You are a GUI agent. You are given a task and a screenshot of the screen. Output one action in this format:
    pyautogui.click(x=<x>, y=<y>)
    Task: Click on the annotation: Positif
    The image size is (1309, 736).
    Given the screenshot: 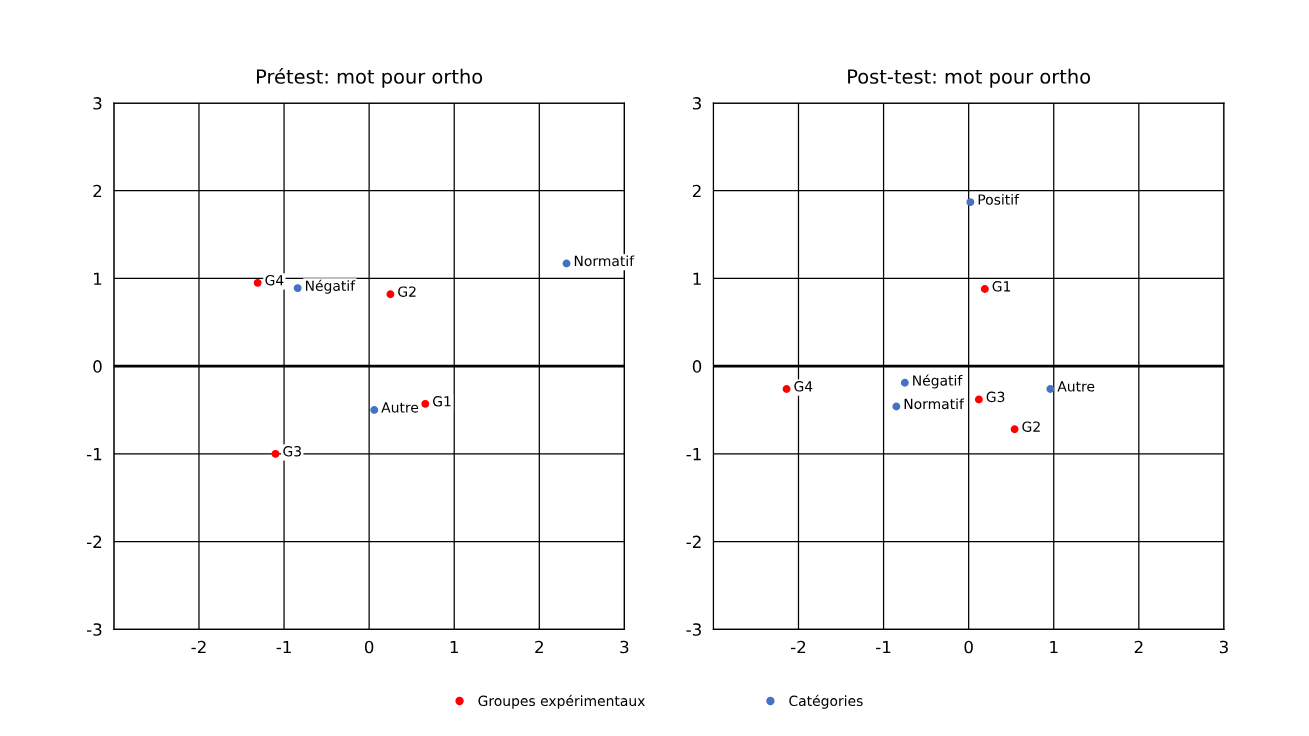 What is the action you would take?
    pyautogui.click(x=999, y=199)
    